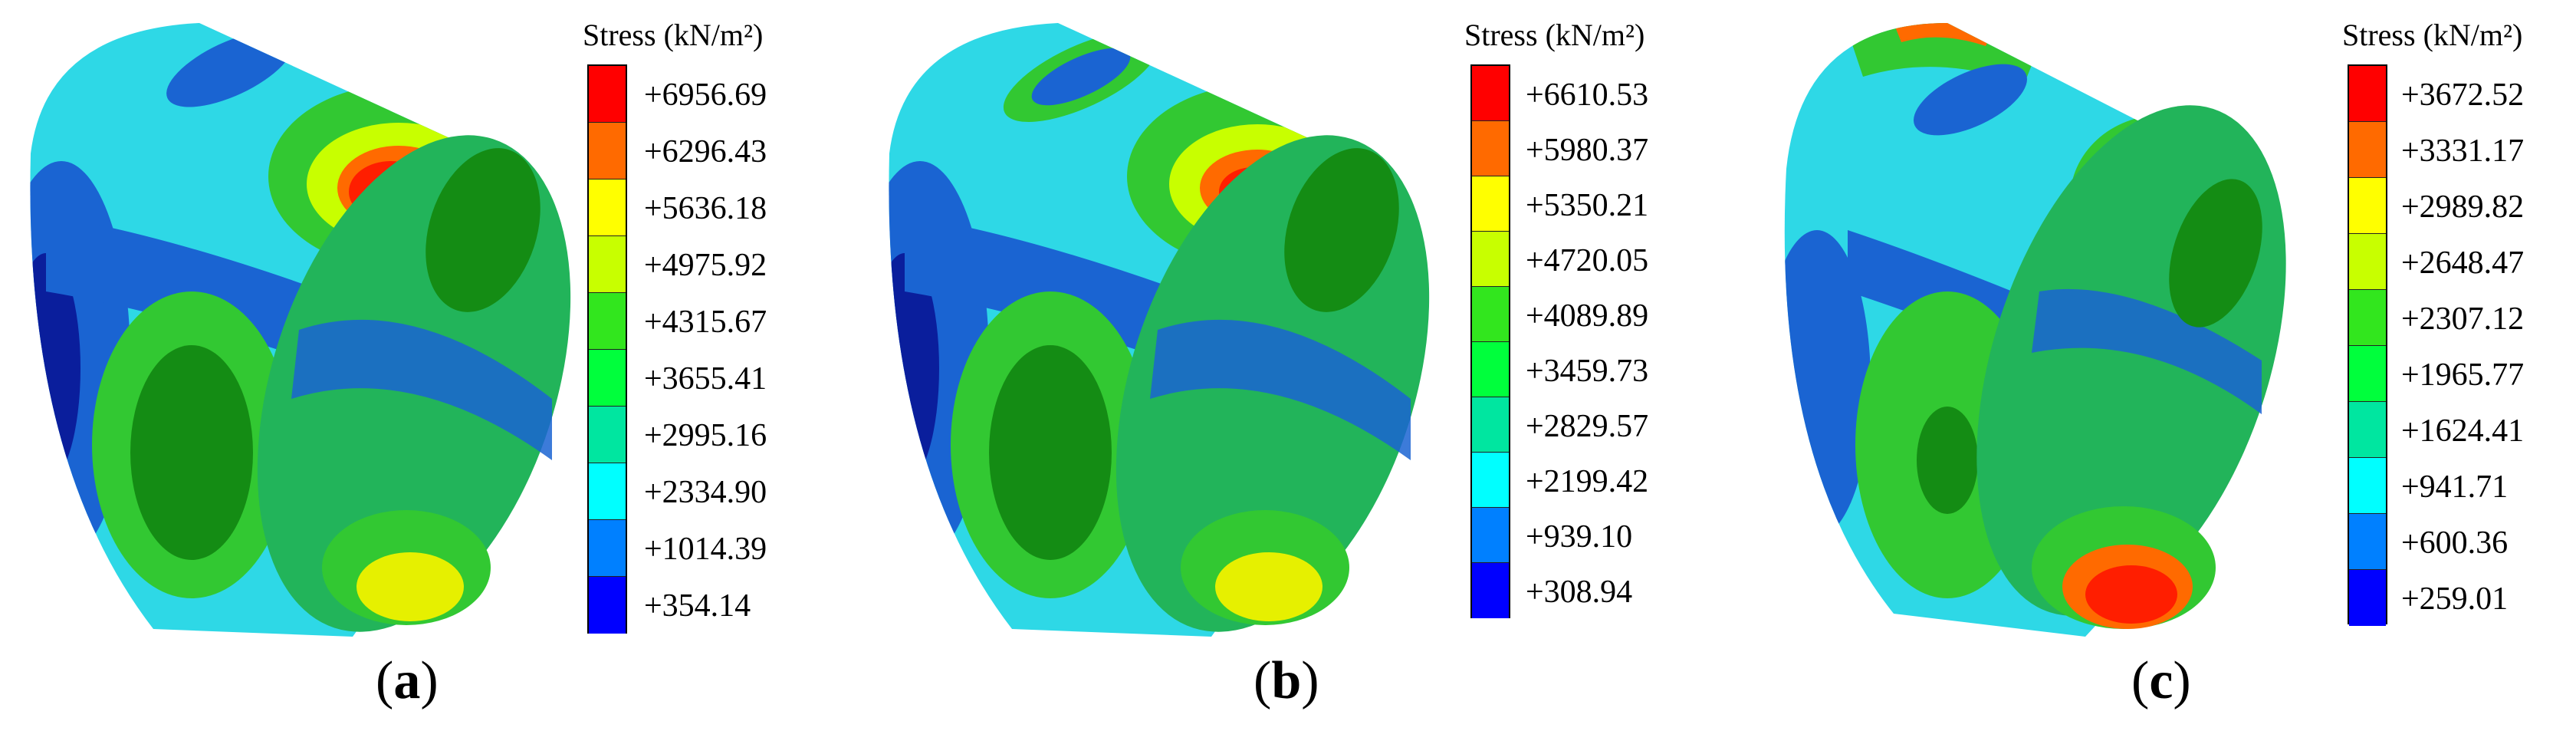 Image resolution: width=2576 pixels, height=731 pixels. Describe the element at coordinates (706, 152) in the screenshot. I see `legend-value: +6296.43` at that location.